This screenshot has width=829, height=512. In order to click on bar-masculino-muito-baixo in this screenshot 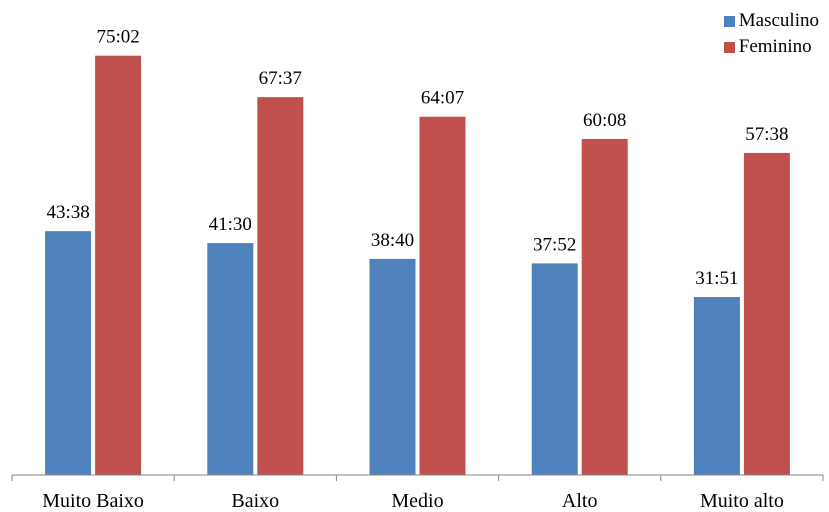, I will do `click(68, 353)`.